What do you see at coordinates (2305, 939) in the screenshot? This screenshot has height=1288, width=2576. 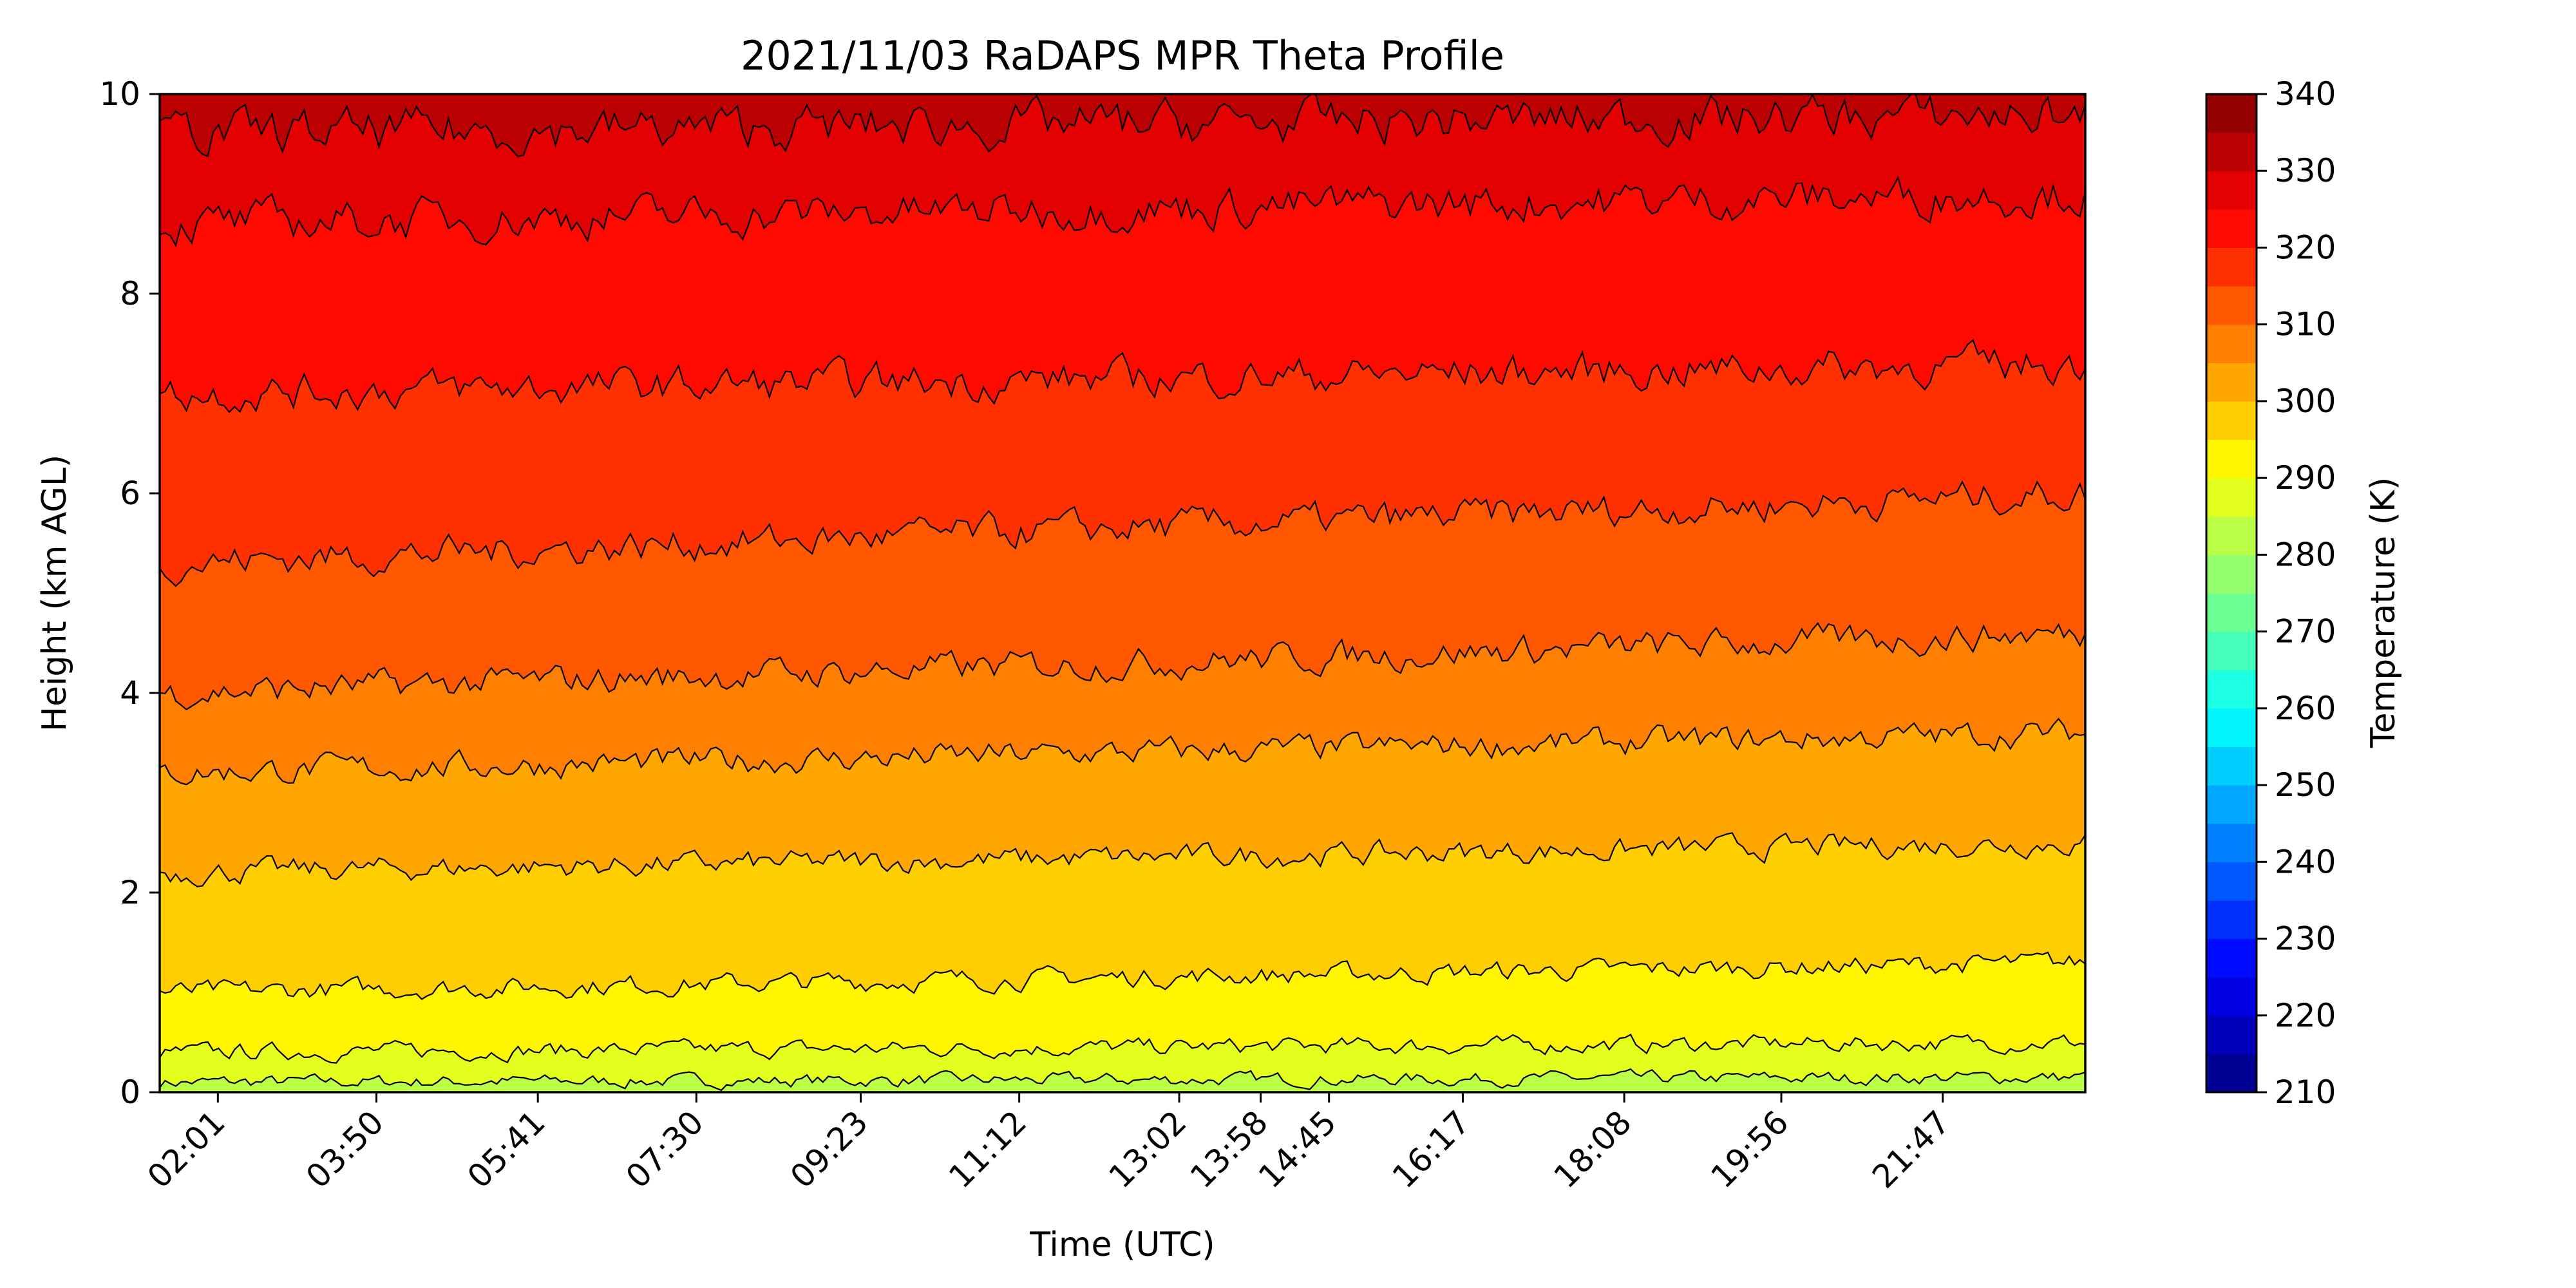 I see `colorbar-tick-label: 230` at bounding box center [2305, 939].